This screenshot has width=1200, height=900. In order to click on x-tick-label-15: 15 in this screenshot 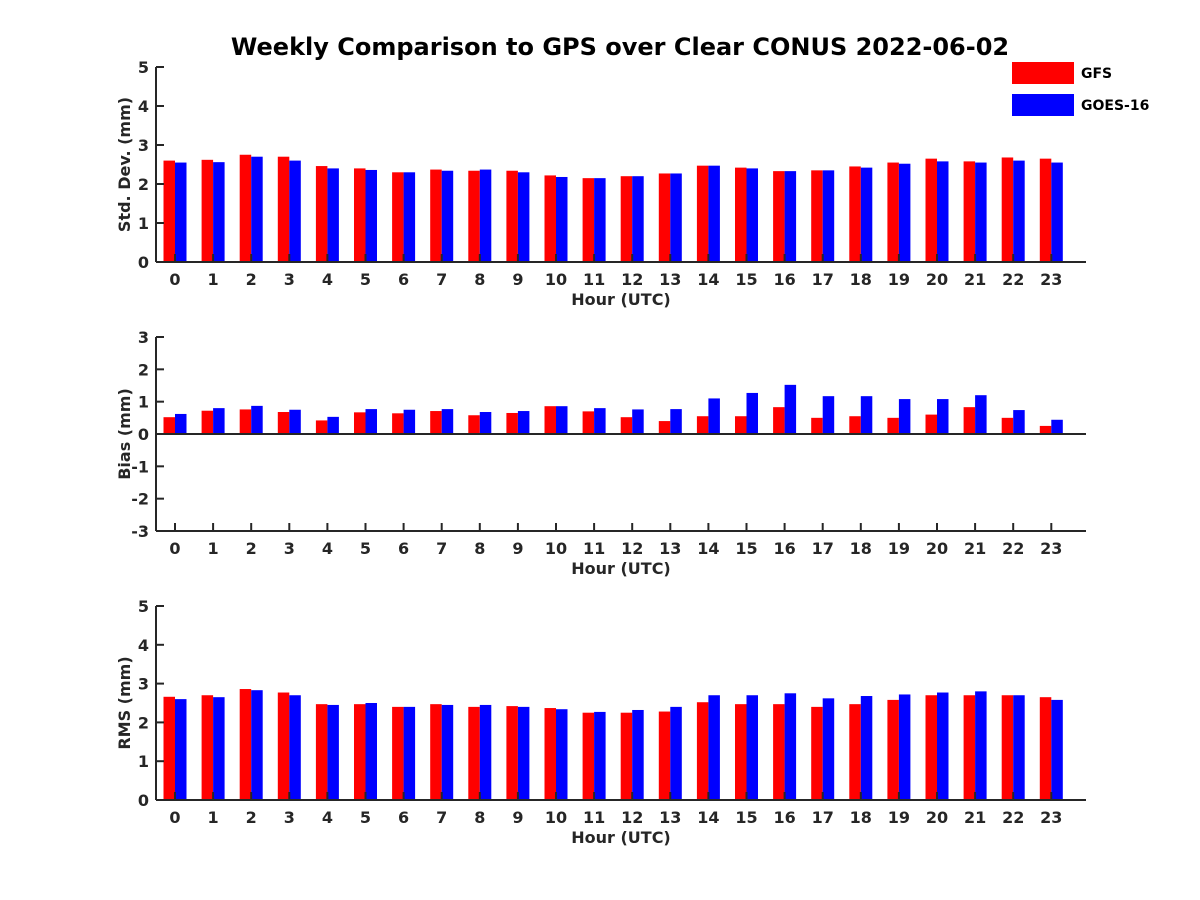, I will do `click(746, 548)`.